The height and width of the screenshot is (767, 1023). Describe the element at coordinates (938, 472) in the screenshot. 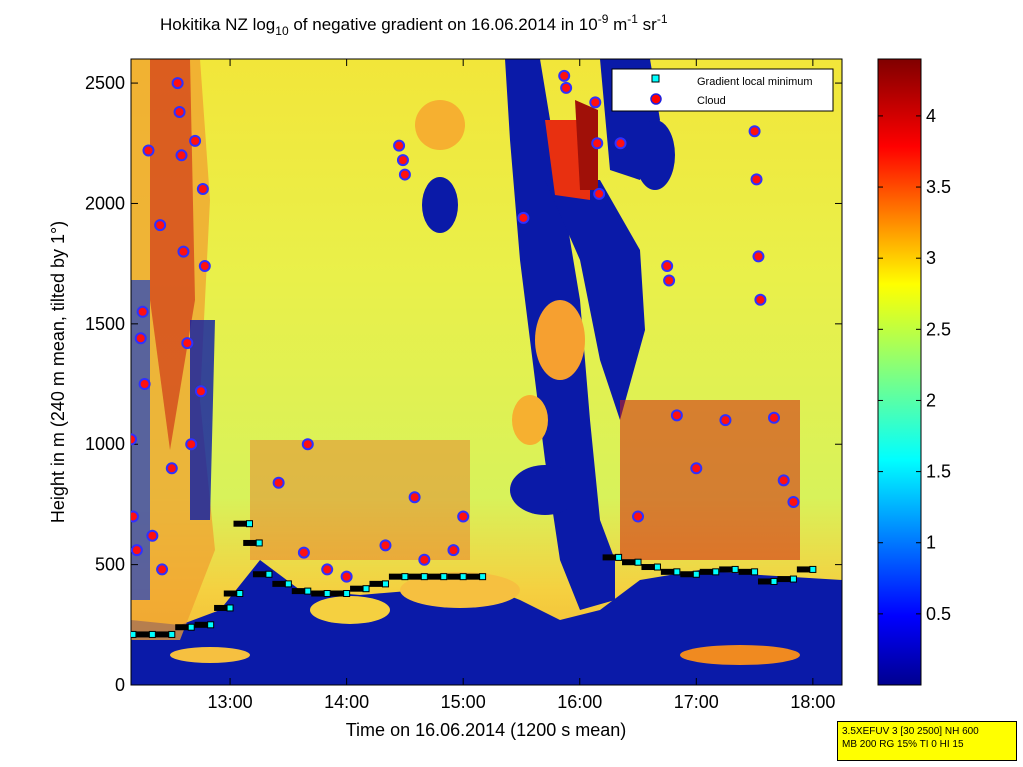

I see `colorbar-tick-label: 1.5` at that location.